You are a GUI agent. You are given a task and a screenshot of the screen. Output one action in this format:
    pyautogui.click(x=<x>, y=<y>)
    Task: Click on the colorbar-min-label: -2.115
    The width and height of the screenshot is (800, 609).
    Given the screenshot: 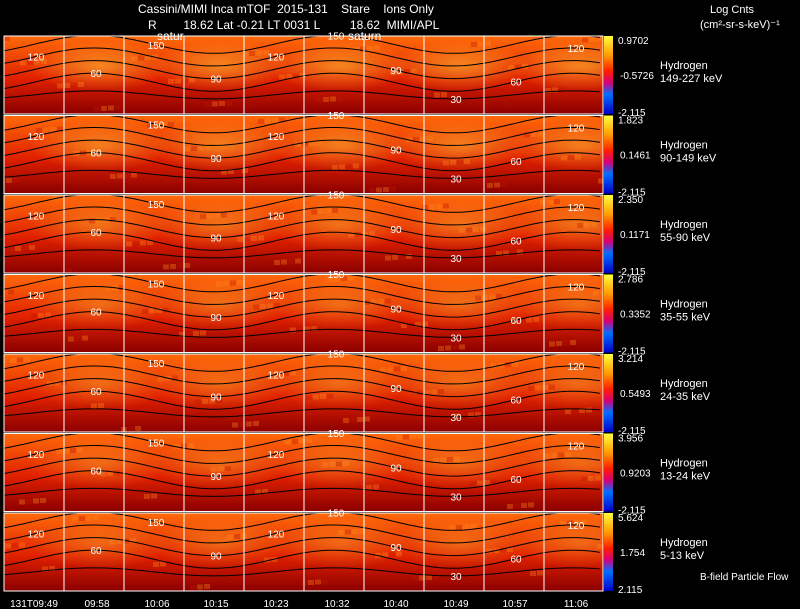 What is the action you would take?
    pyautogui.click(x=632, y=511)
    